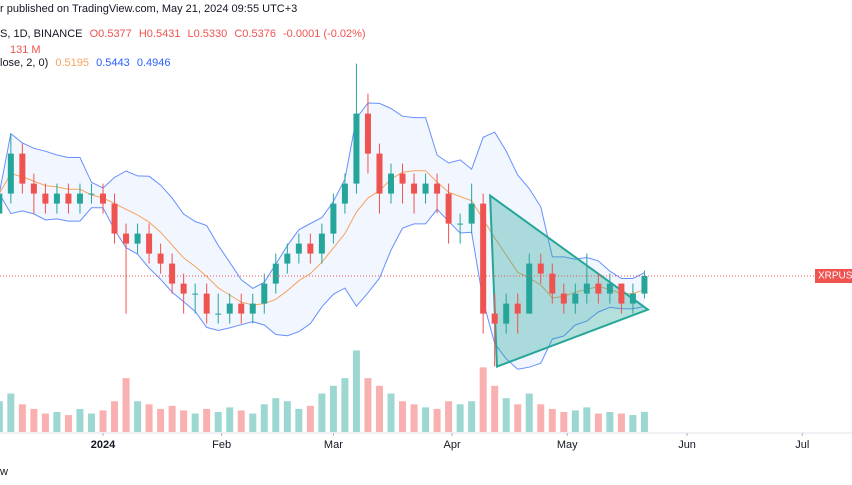 This screenshot has width=852, height=485. I want to click on indicator-value: 0.4946, so click(153, 63).